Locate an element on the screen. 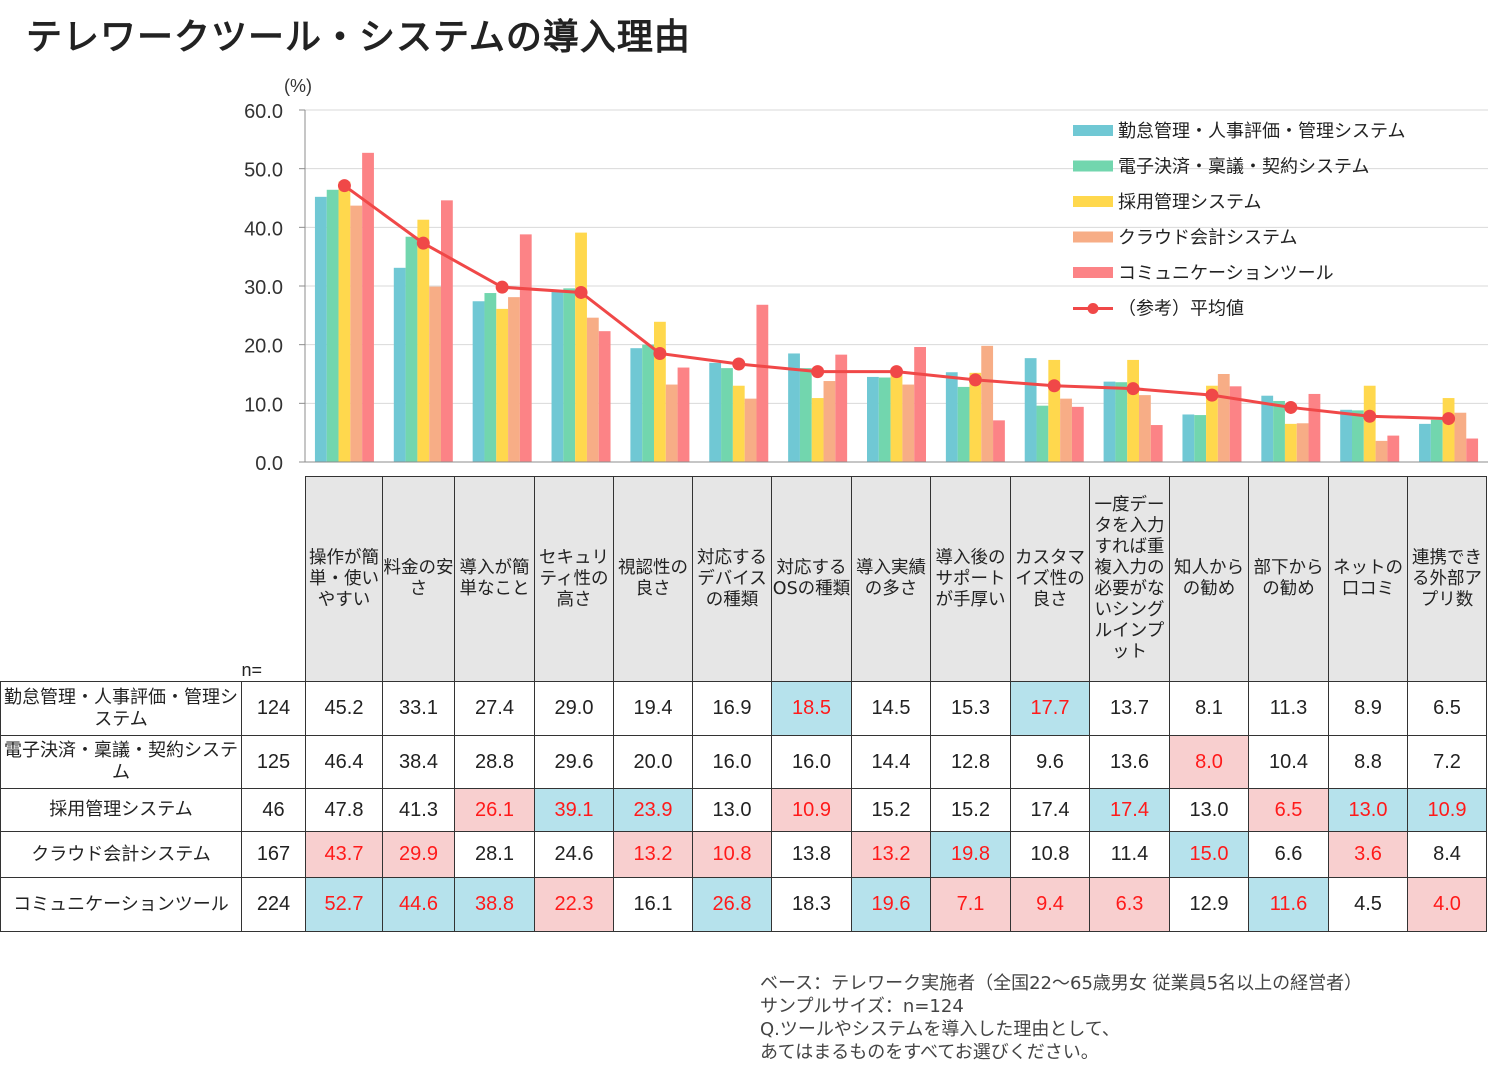 Image resolution: width=1489 pixels, height=1086 pixels. value-cell: 52.7 is located at coordinates (344, 904).